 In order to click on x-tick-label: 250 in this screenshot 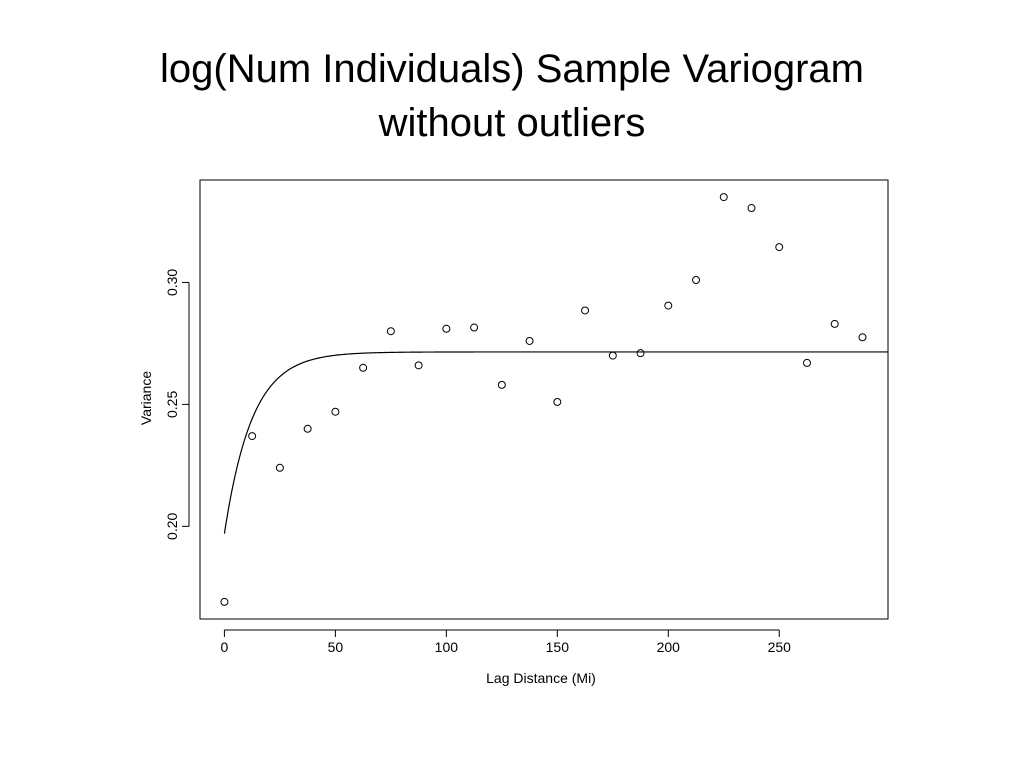, I will do `click(780, 647)`.